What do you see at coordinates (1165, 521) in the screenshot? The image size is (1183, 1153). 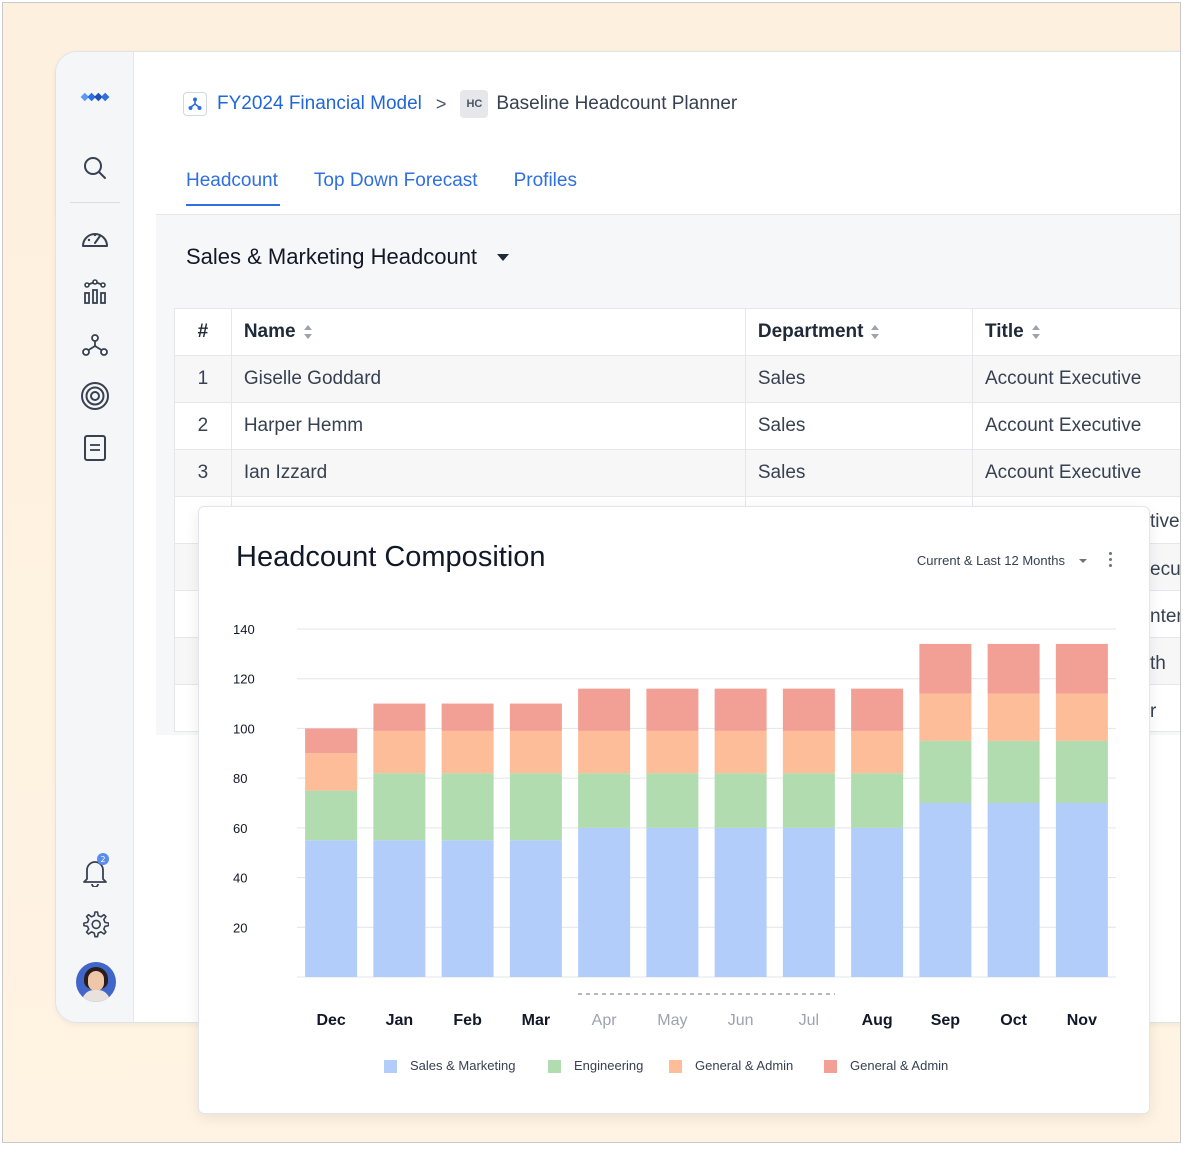 I see `partial-title-text: tive` at bounding box center [1165, 521].